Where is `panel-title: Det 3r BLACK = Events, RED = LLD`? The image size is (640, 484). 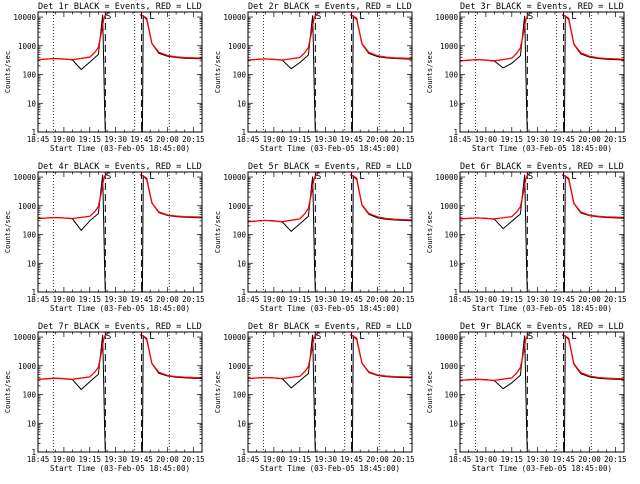 panel-title: Det 3r BLACK = Events, RED = LLD is located at coordinates (542, 7).